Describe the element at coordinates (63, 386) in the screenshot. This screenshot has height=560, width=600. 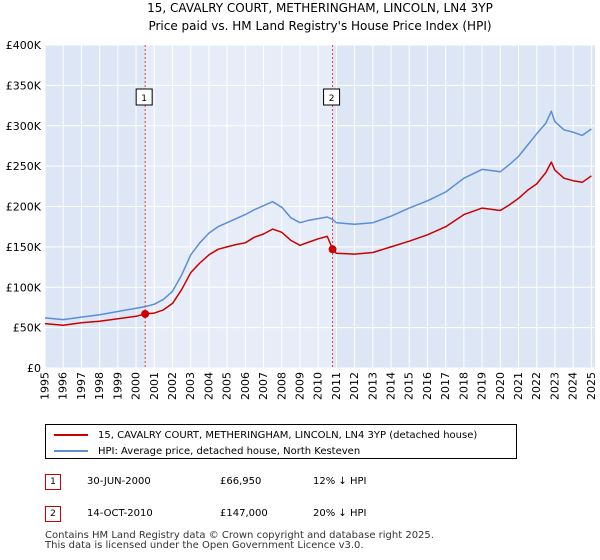
I see `x-tick-label: 1996` at that location.